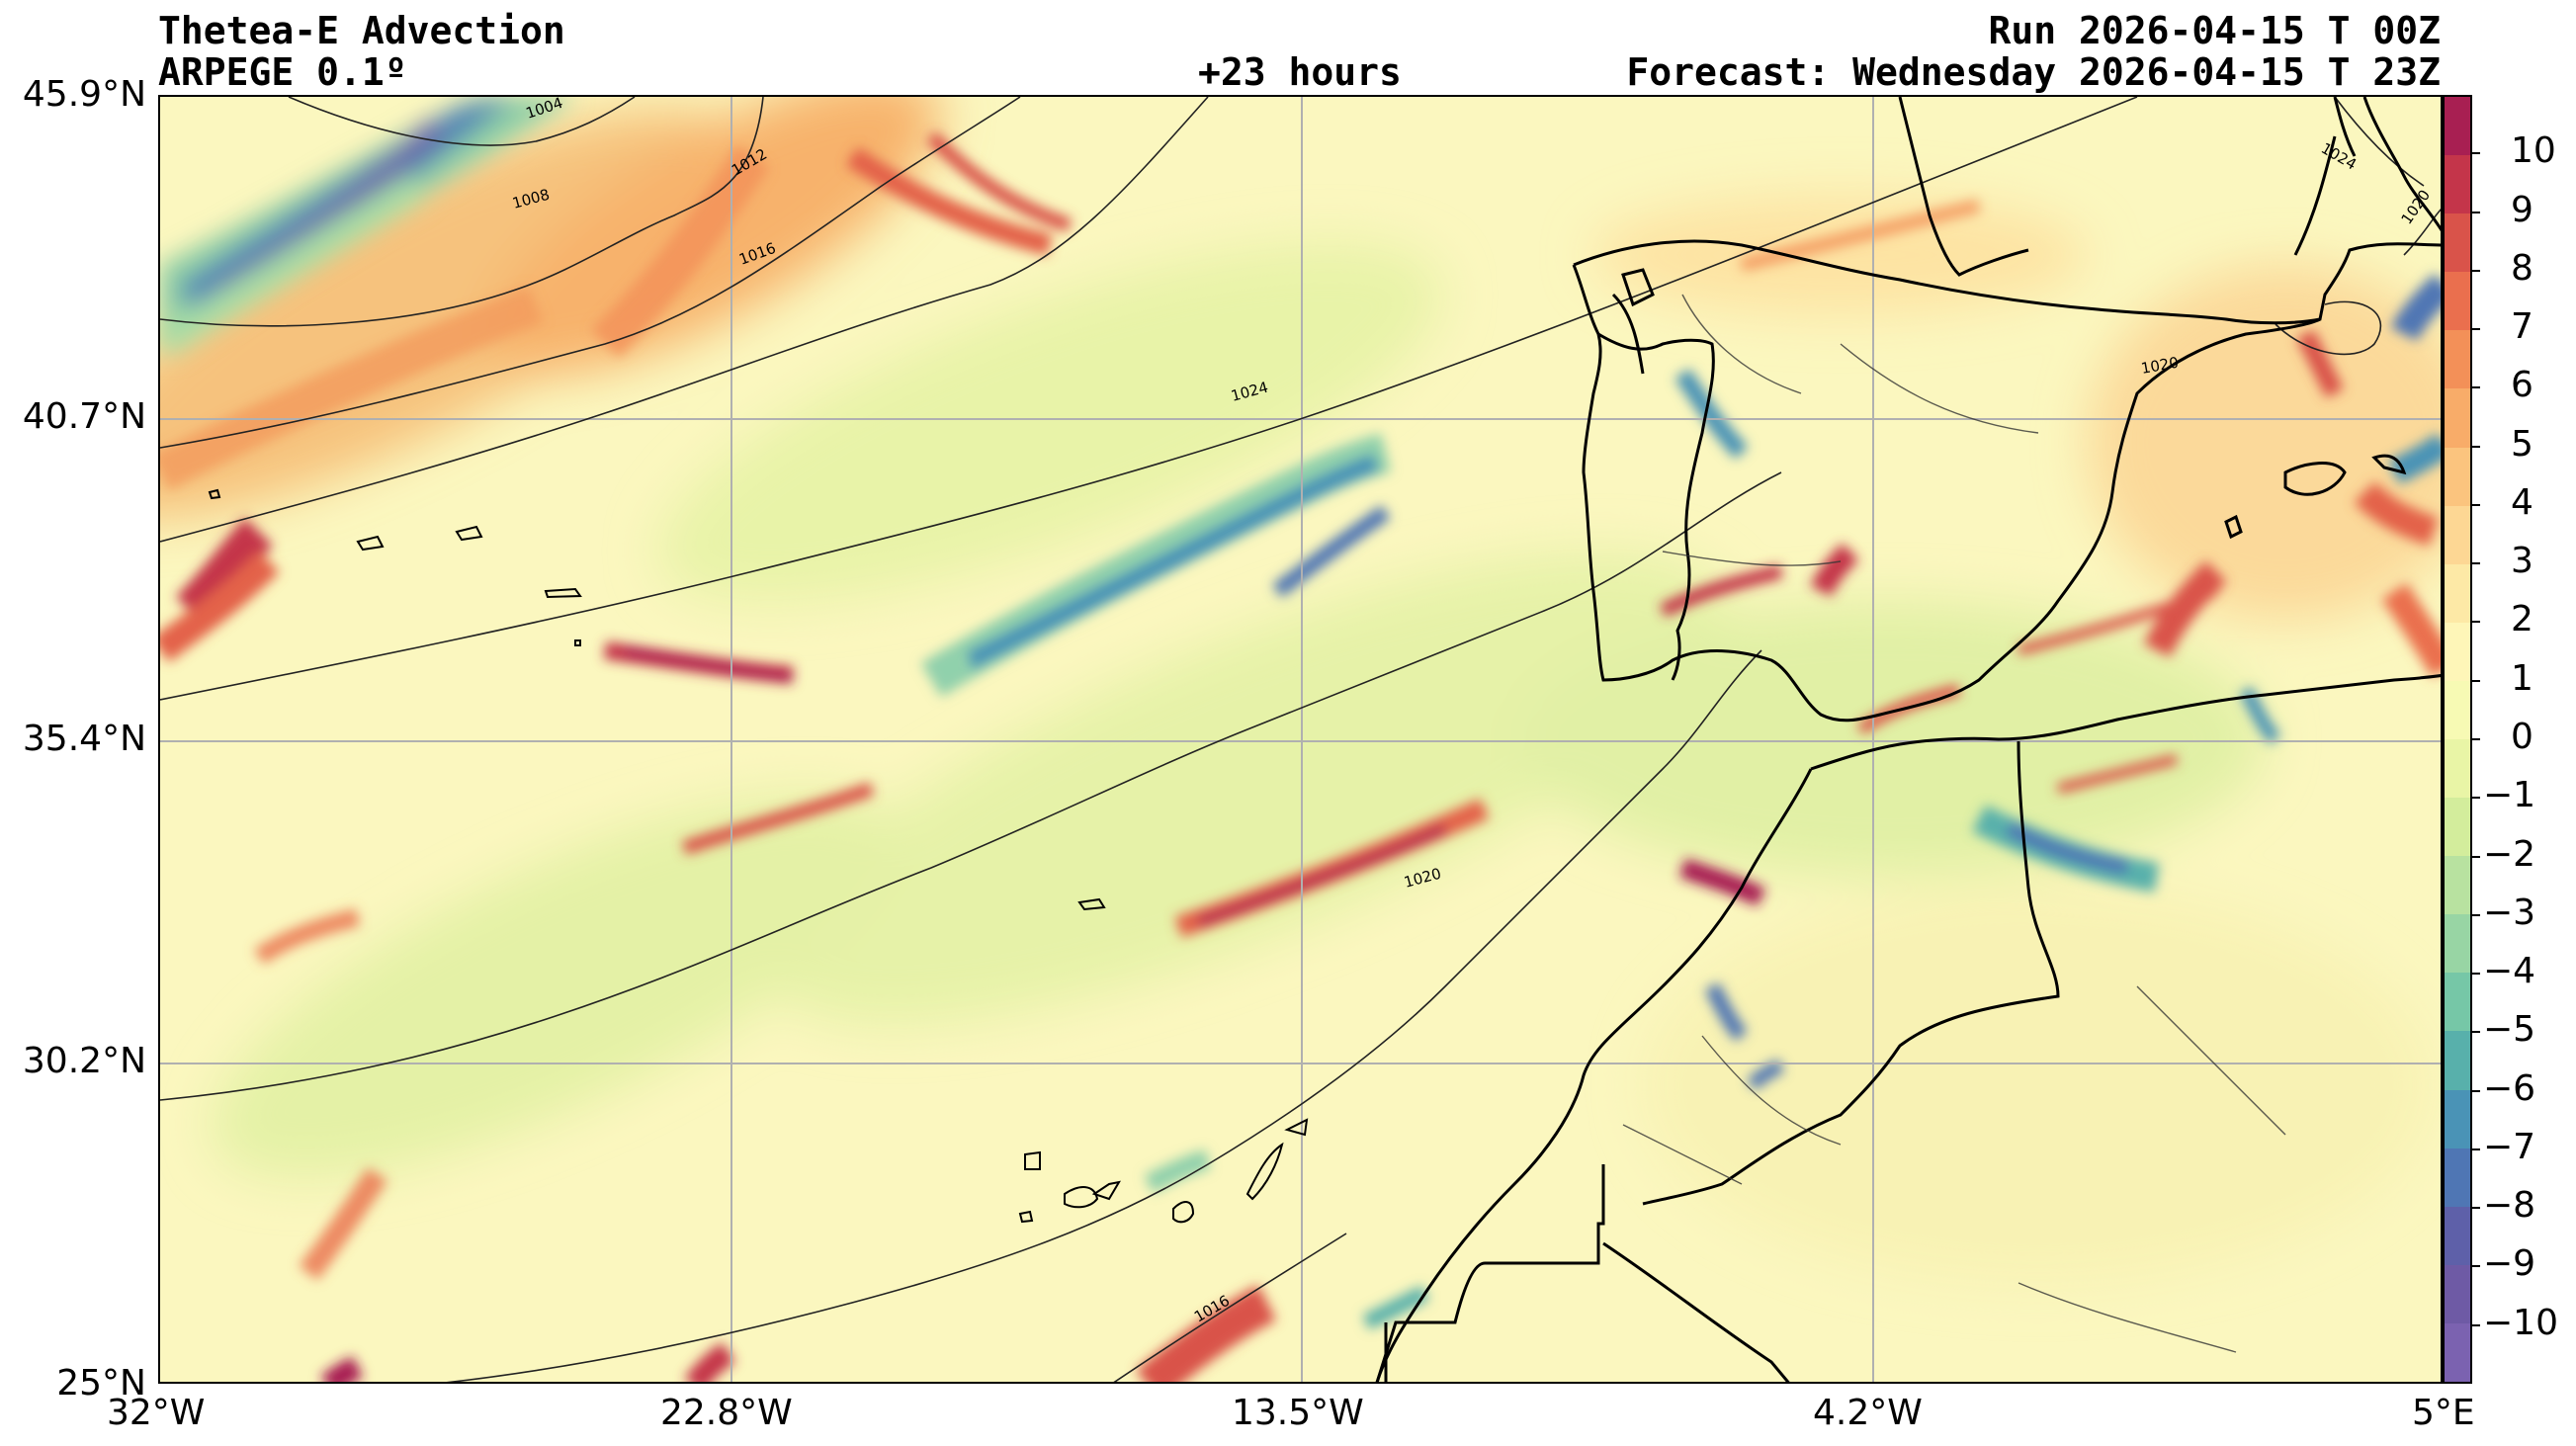 Image resolution: width=2576 pixels, height=1446 pixels. I want to click on lon-label: 32°W, so click(156, 1413).